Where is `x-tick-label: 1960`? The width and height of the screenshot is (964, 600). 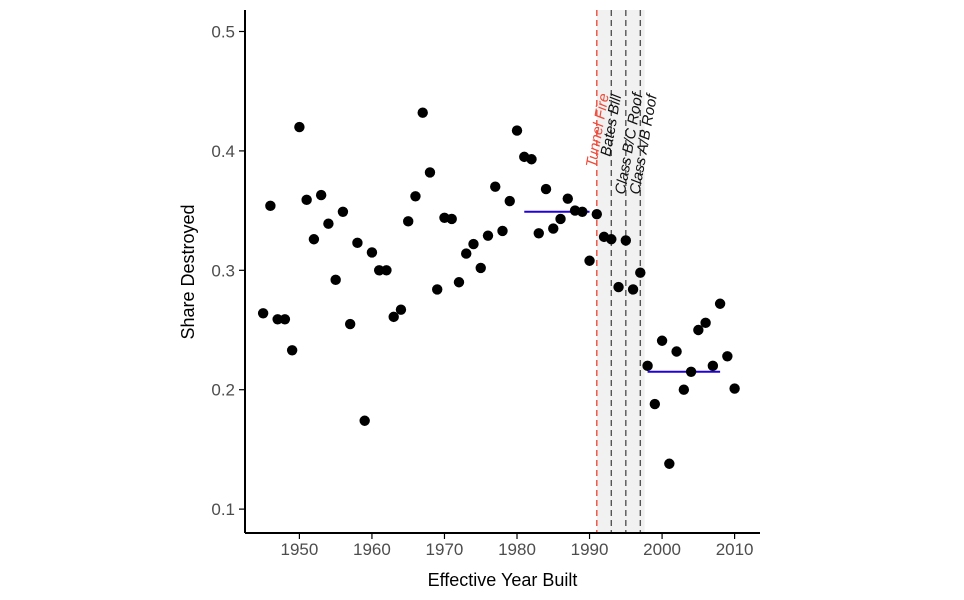 x-tick-label: 1960 is located at coordinates (372, 549).